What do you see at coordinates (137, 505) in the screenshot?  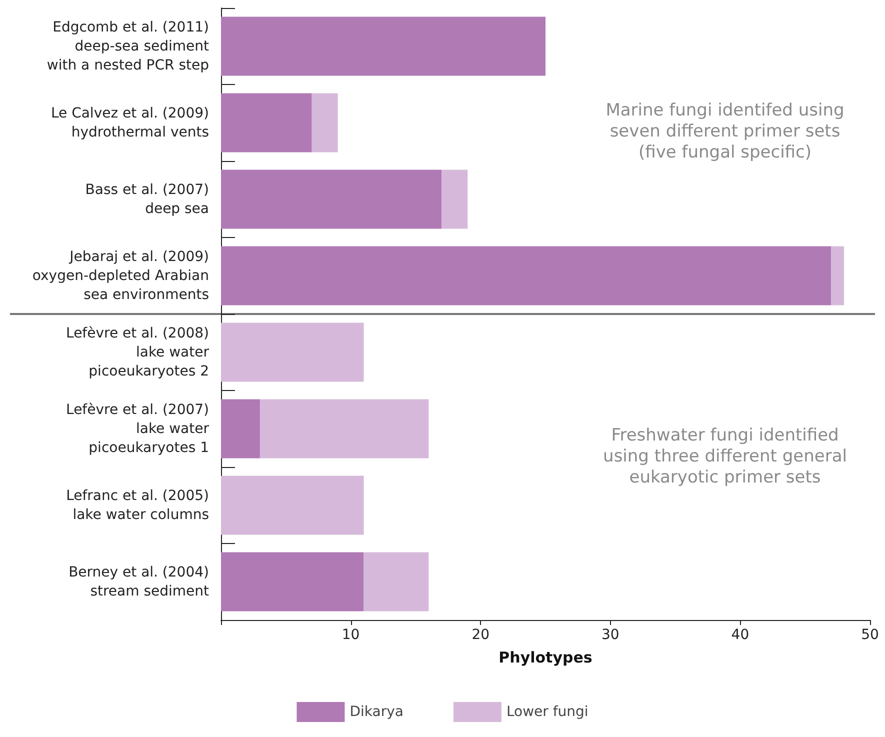 I see `y-tick-label: Lefranc et al. (2005) lake water columns` at bounding box center [137, 505].